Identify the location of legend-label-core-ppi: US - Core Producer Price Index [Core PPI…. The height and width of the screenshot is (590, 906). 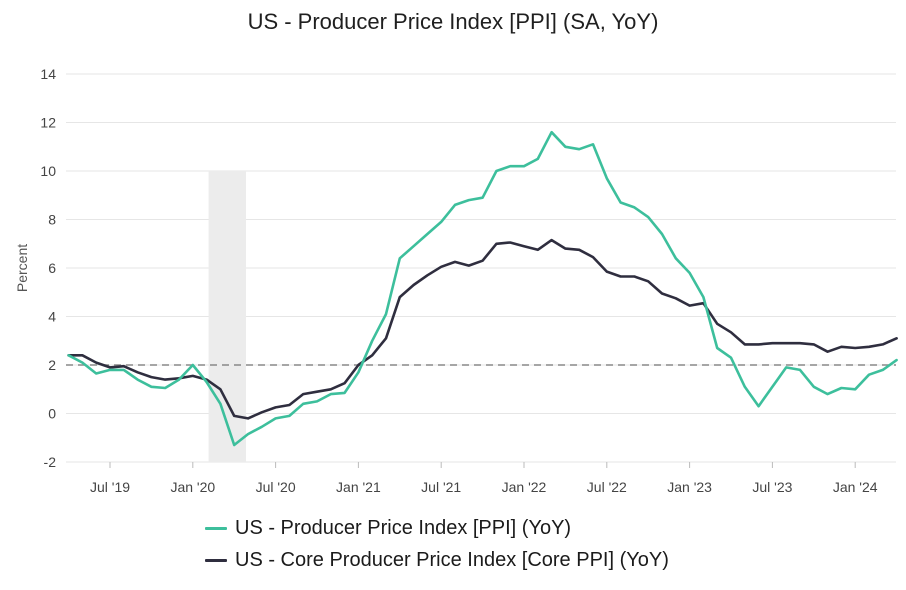
(452, 559).